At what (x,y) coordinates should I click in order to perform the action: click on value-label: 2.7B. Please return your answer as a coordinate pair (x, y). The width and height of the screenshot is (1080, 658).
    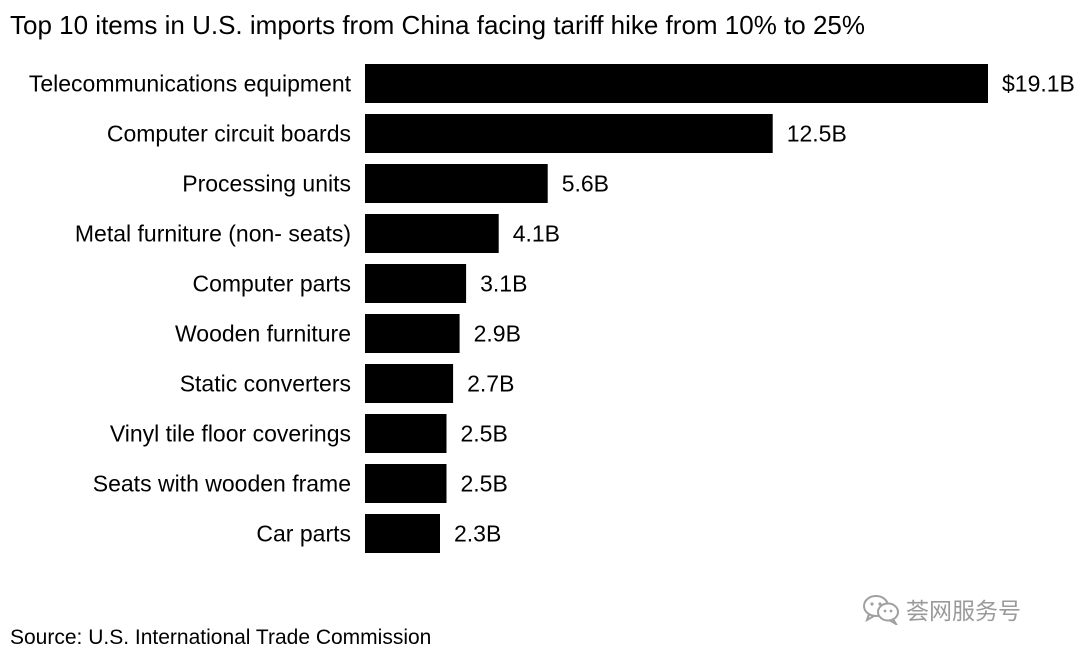
    Looking at the image, I should click on (490, 384).